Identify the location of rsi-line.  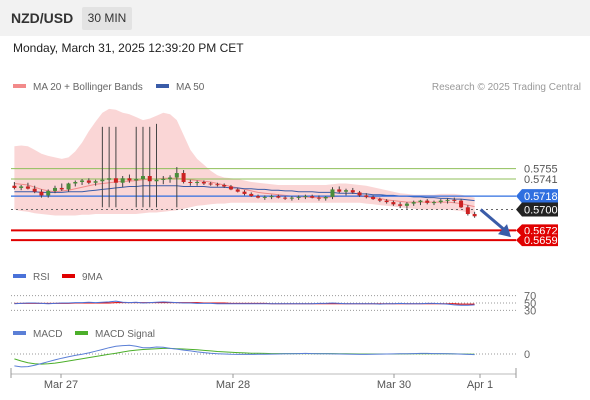
(244, 303).